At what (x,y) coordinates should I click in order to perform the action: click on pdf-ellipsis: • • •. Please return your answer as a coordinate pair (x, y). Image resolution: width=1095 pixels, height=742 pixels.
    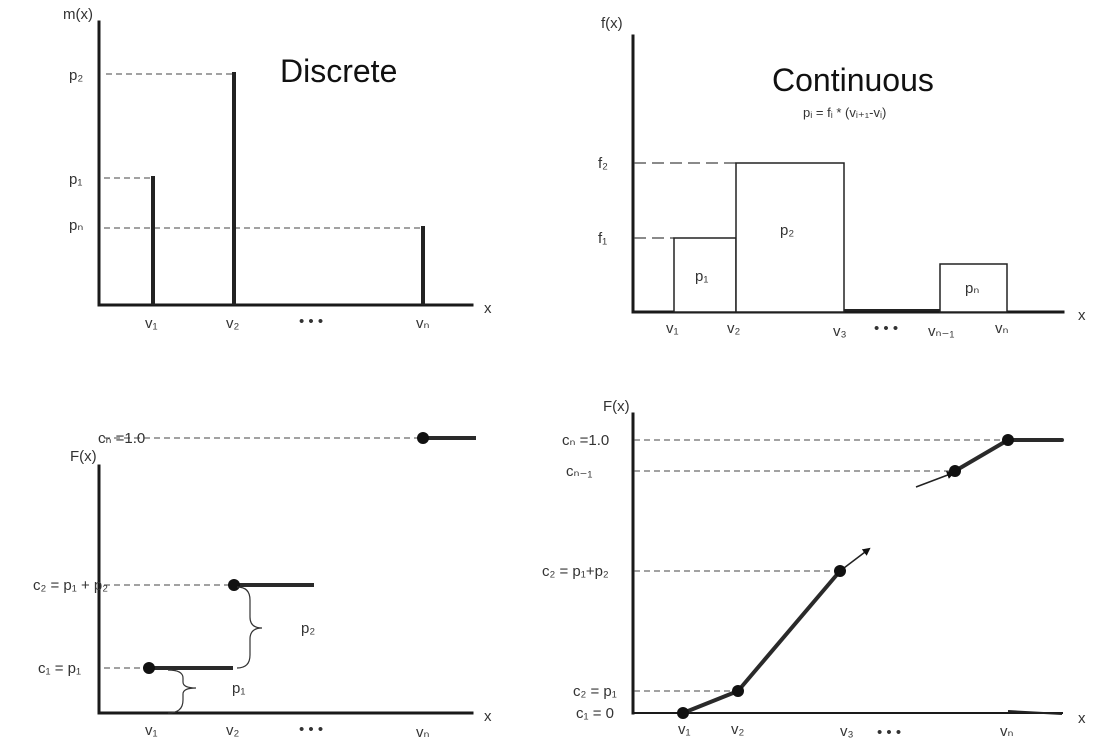
    Looking at the image, I should click on (886, 328).